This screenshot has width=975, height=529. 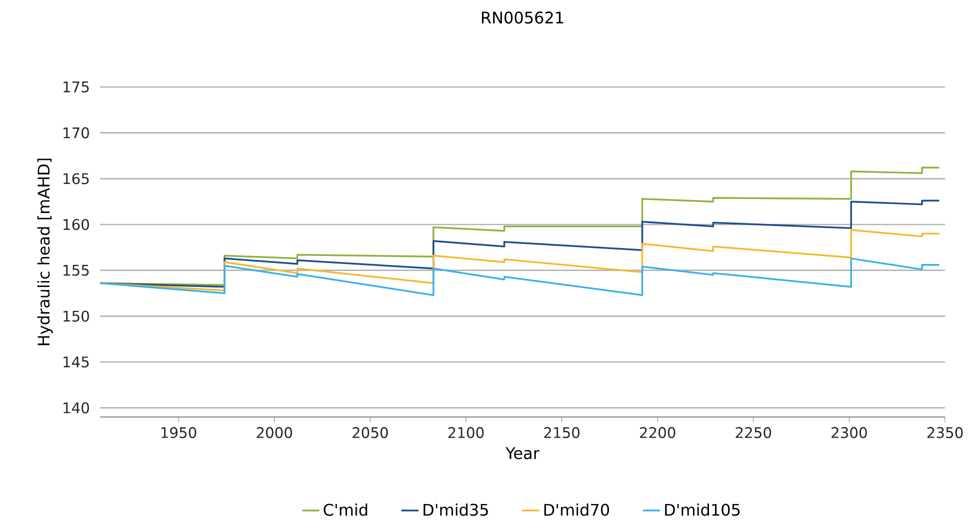 What do you see at coordinates (702, 509) in the screenshot?
I see `legend-label: D'mid105` at bounding box center [702, 509].